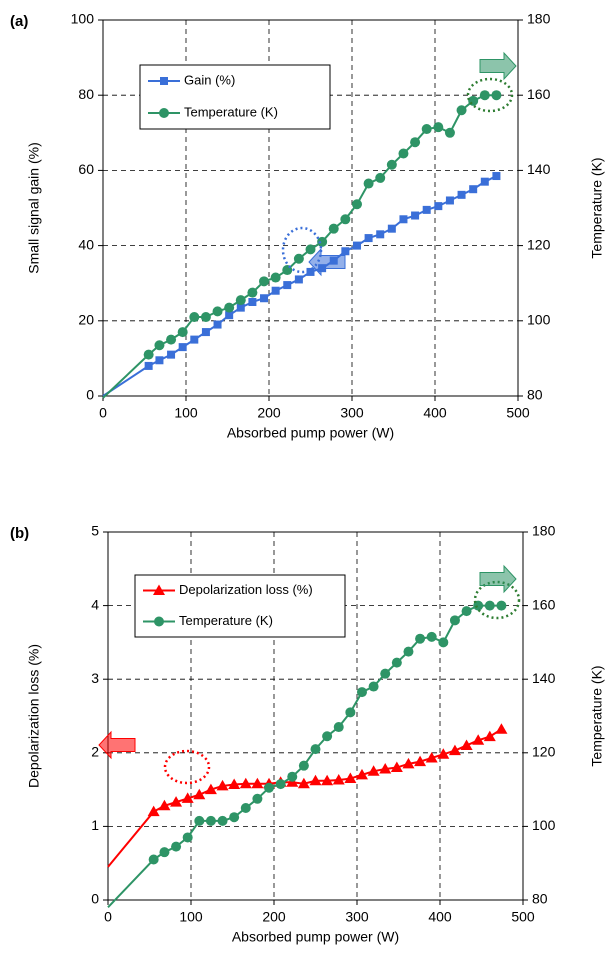 The image size is (609, 969). I want to click on panel-label: (a), so click(19, 21).